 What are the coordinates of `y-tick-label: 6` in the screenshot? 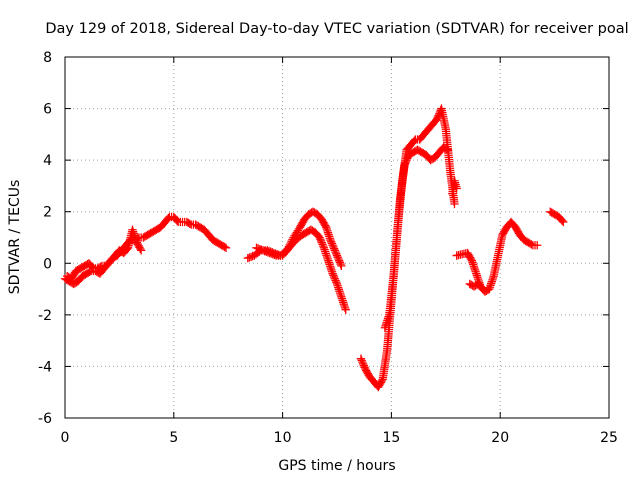 It's located at (47, 110).